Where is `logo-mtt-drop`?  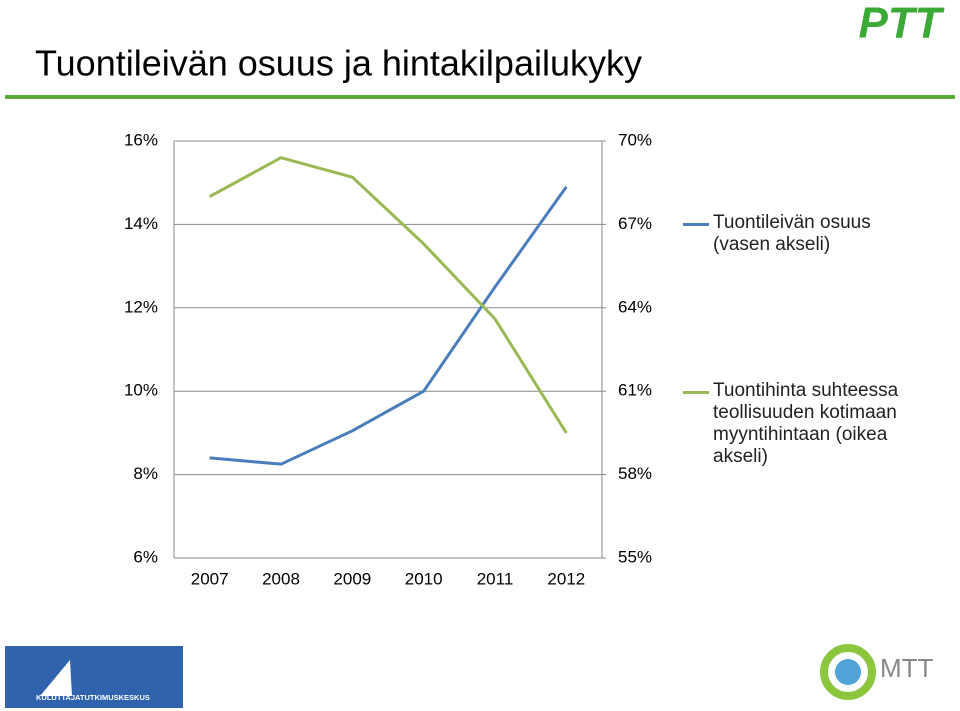 logo-mtt-drop is located at coordinates (848, 672).